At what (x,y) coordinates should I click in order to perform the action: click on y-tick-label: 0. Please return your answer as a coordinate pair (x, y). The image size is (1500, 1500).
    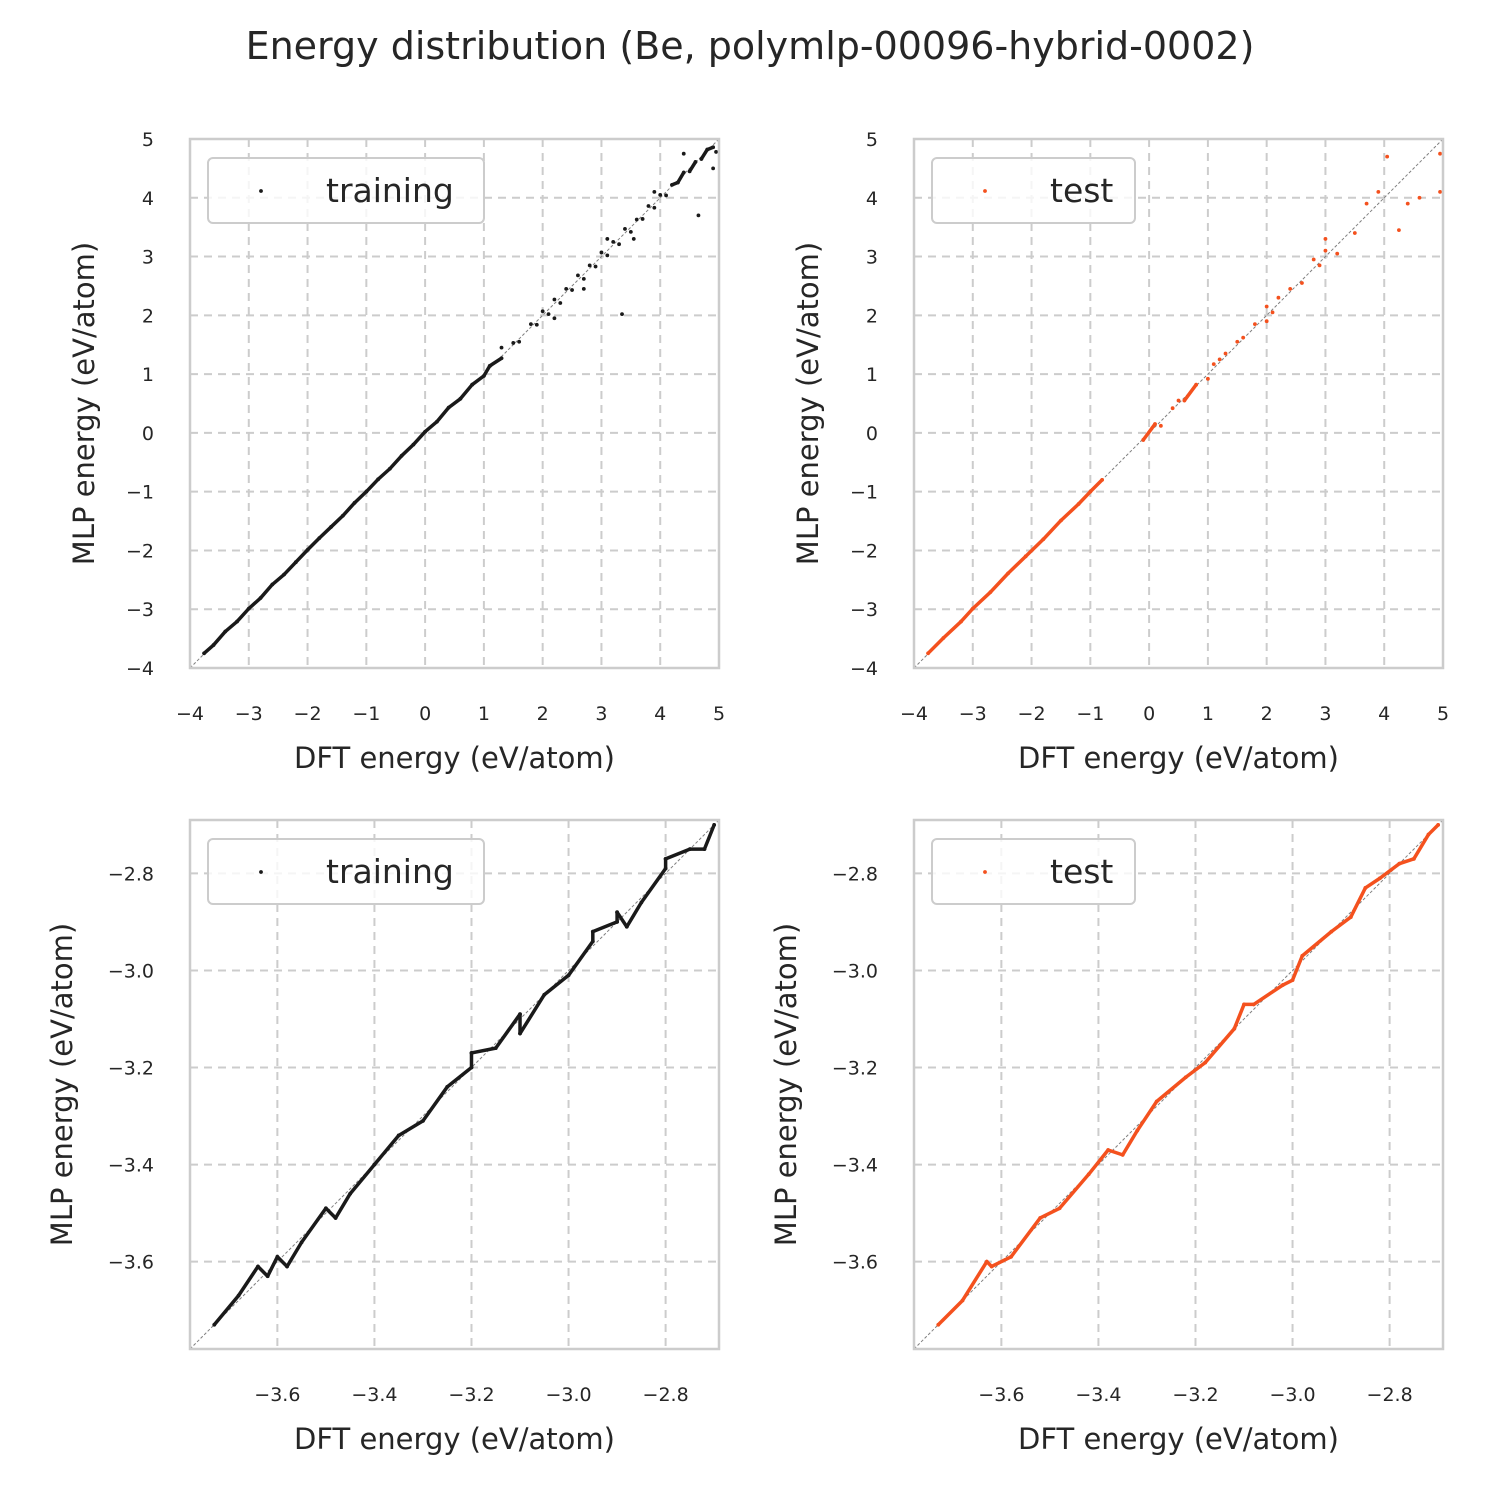
    Looking at the image, I should click on (148, 434).